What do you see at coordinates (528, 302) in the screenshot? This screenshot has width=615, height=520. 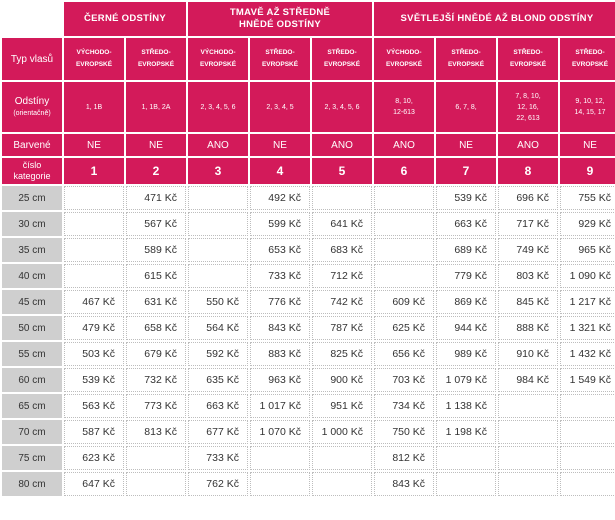 I see `price-cell: 845 Kč` at bounding box center [528, 302].